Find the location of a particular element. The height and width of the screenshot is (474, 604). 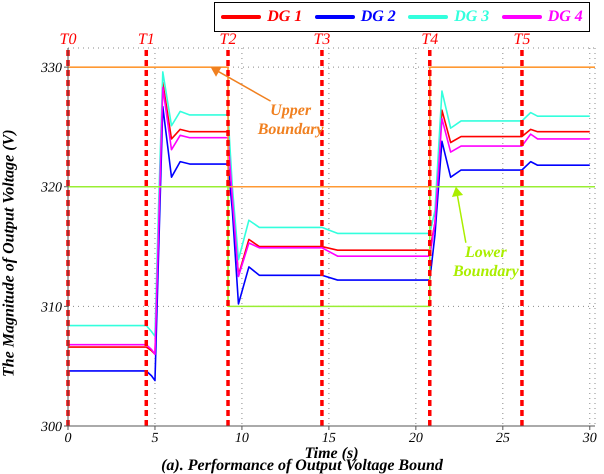

ref-line-label: T1 is located at coordinates (146, 39).